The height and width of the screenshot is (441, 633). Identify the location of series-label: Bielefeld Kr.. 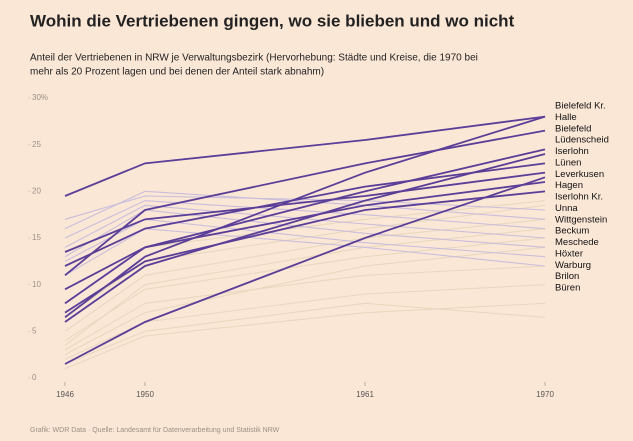
(580, 106).